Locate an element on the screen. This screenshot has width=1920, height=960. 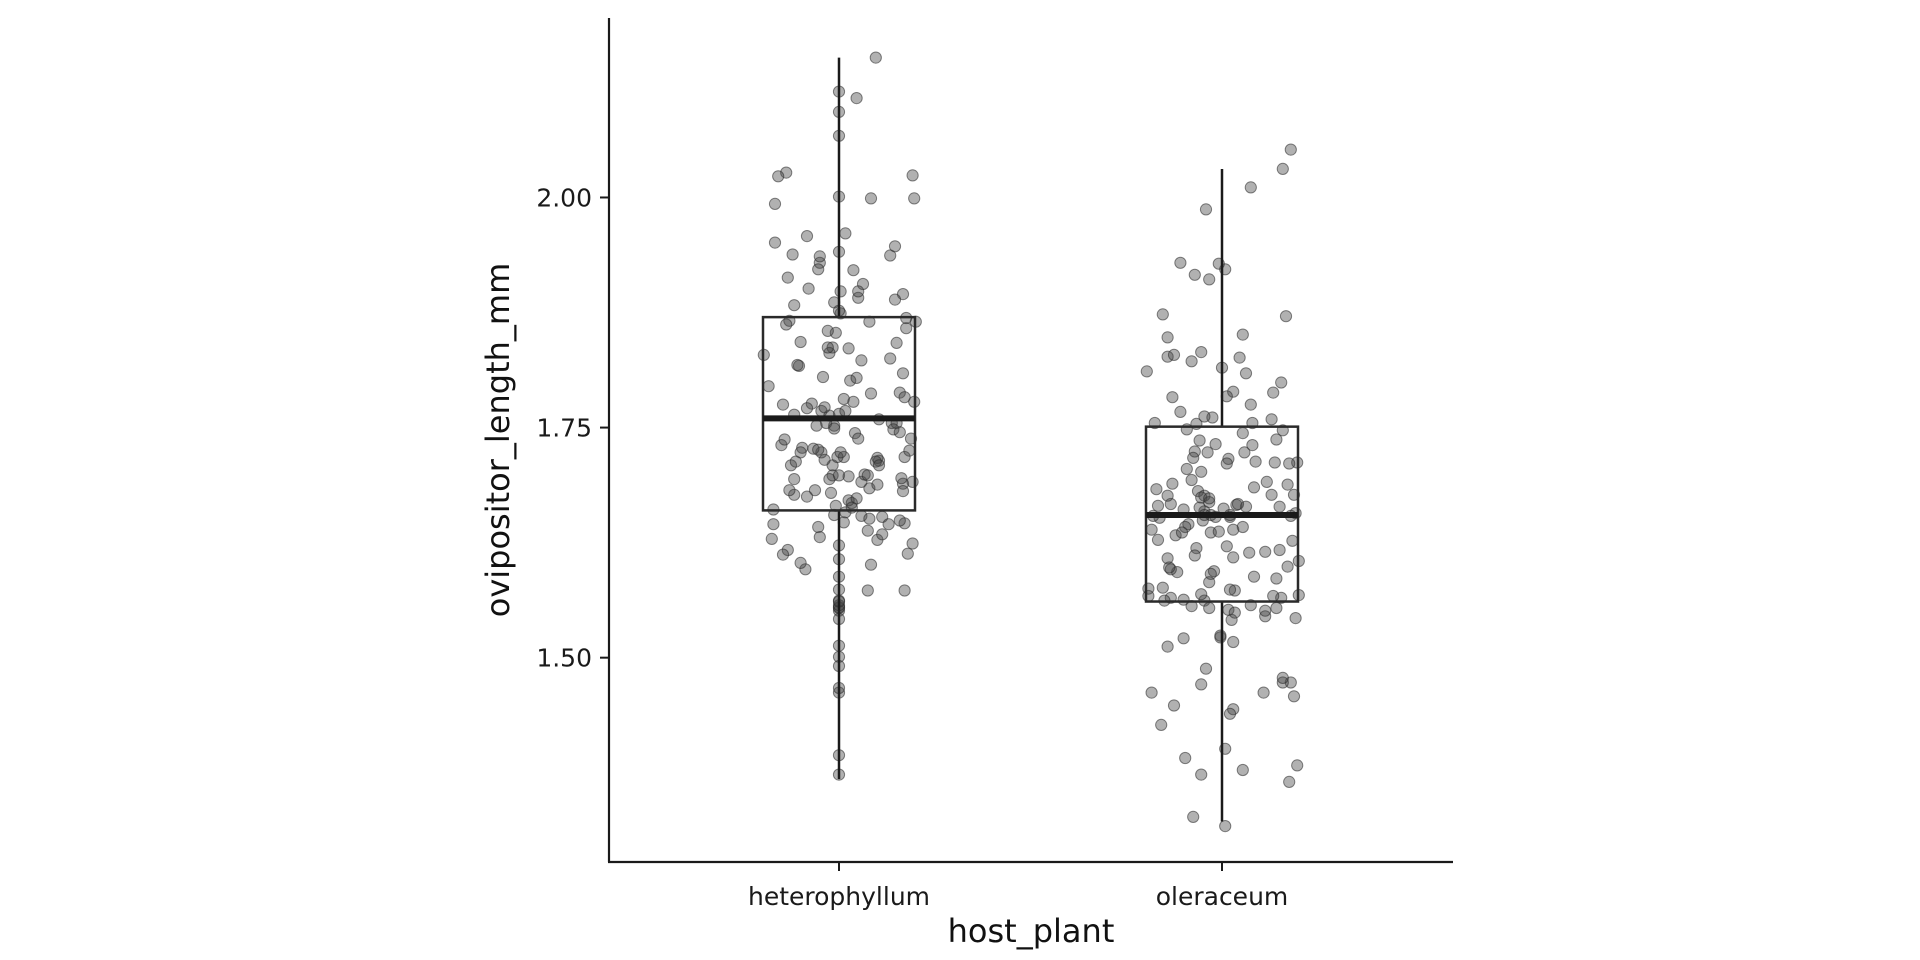
y-axis-title: ovipositor_length_mm is located at coordinates (498, 440).